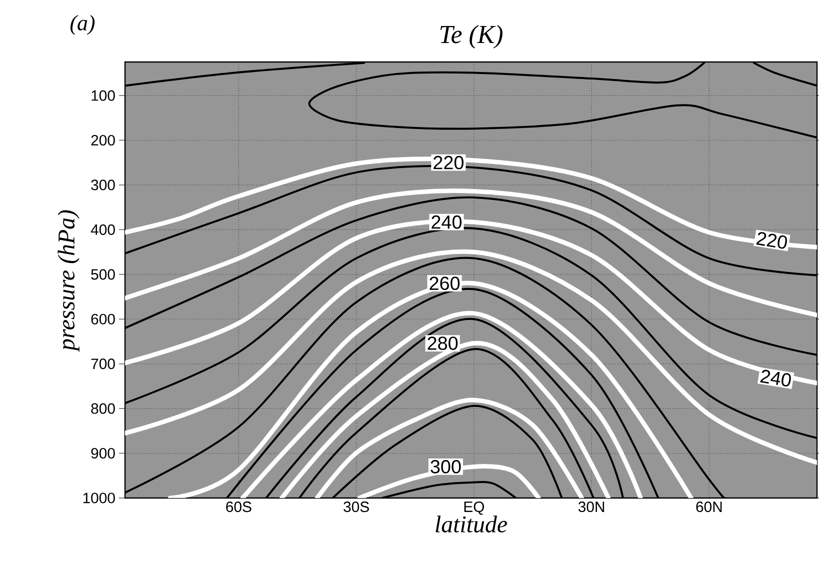  What do you see at coordinates (591, 507) in the screenshot?
I see `x-tick-label: 30N` at bounding box center [591, 507].